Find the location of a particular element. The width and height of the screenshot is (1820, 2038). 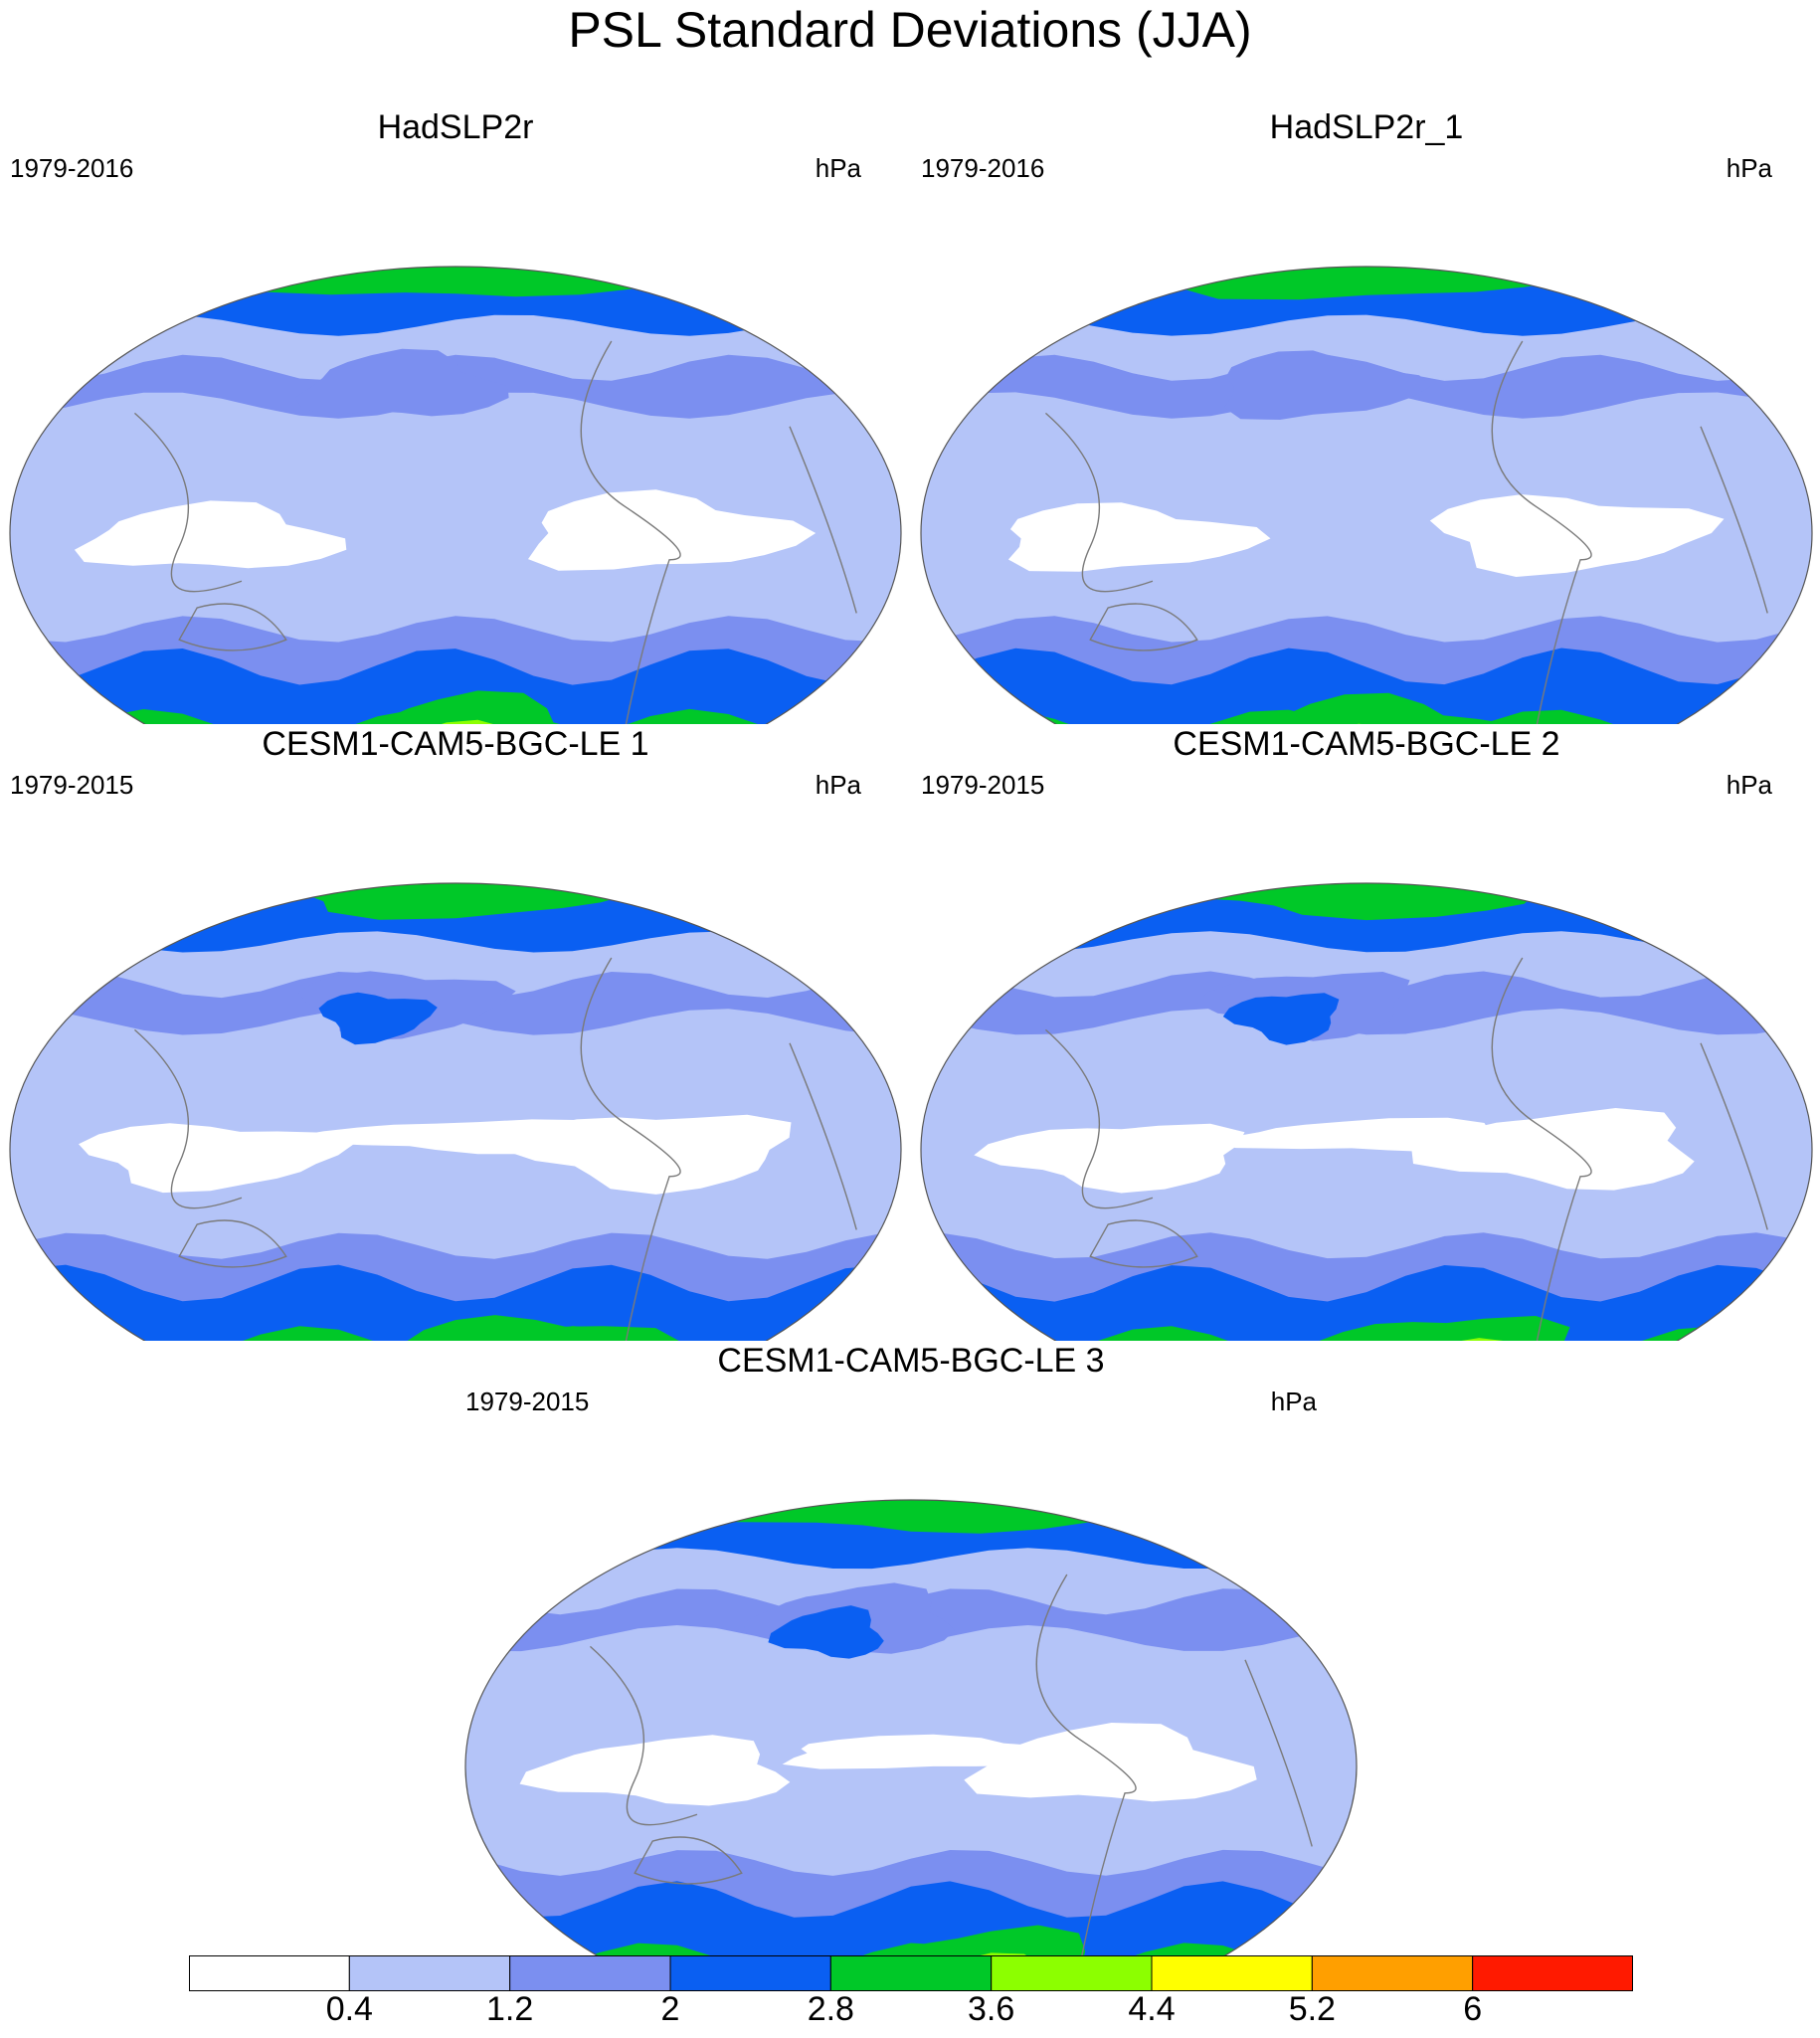

colorbar-tick-label: 2 is located at coordinates (670, 2009).